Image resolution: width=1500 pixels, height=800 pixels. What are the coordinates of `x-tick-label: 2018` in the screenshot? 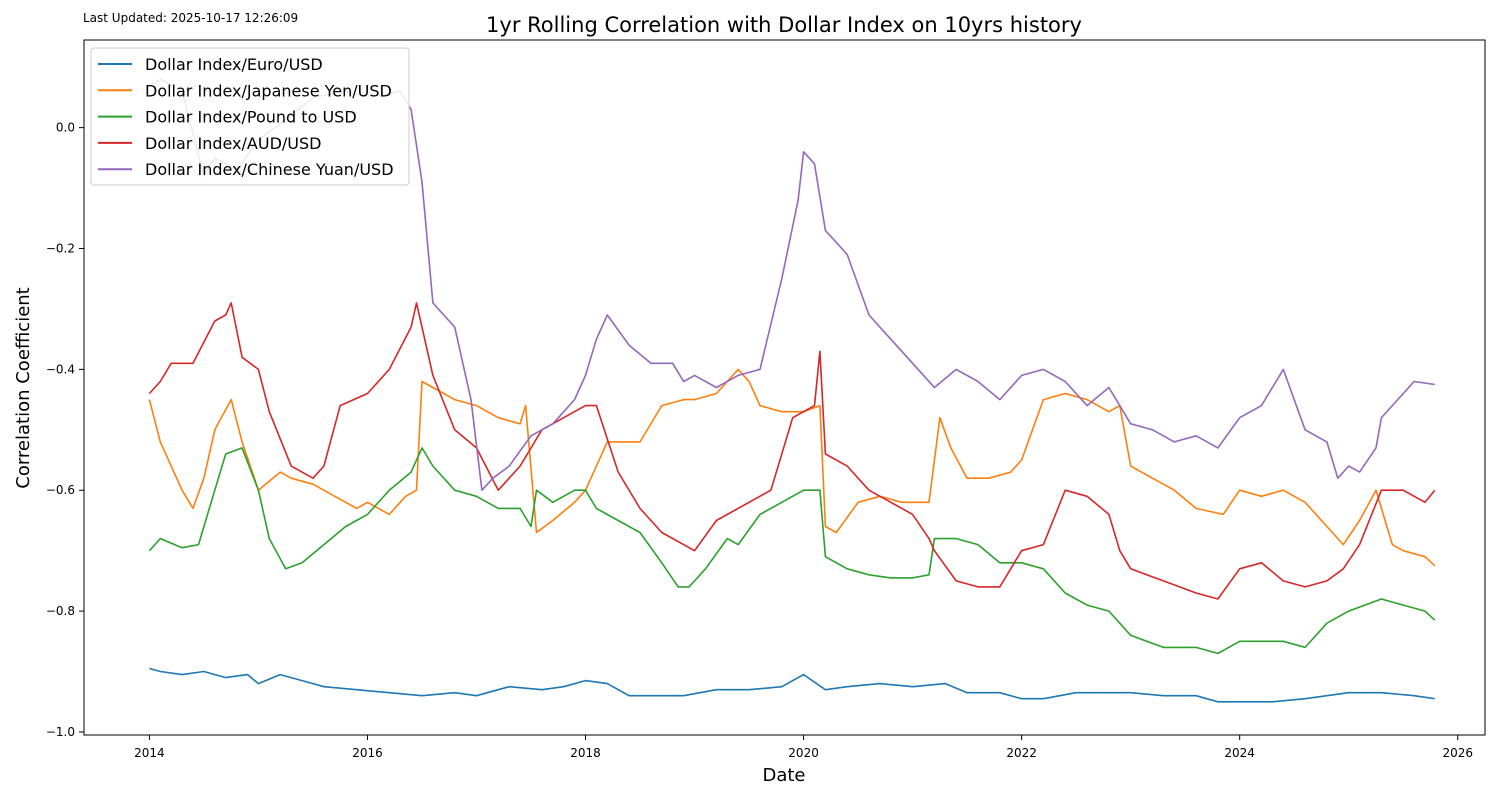 It's located at (585, 753).